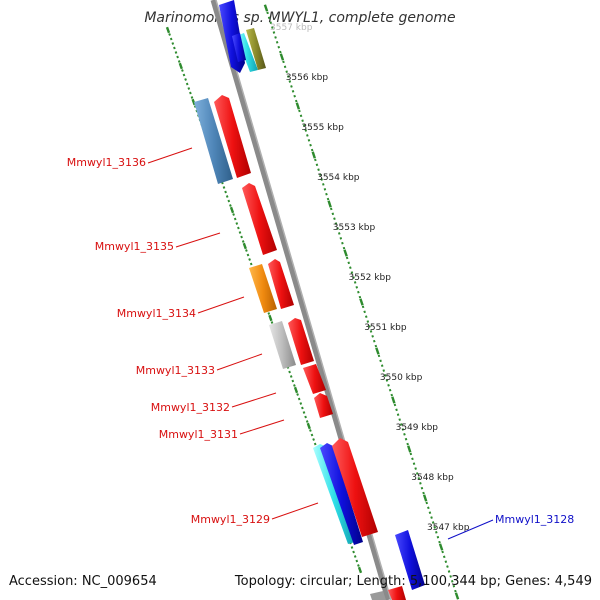  I want to click on gene-label-3134: Mmwyl1_3134, so click(156, 313).